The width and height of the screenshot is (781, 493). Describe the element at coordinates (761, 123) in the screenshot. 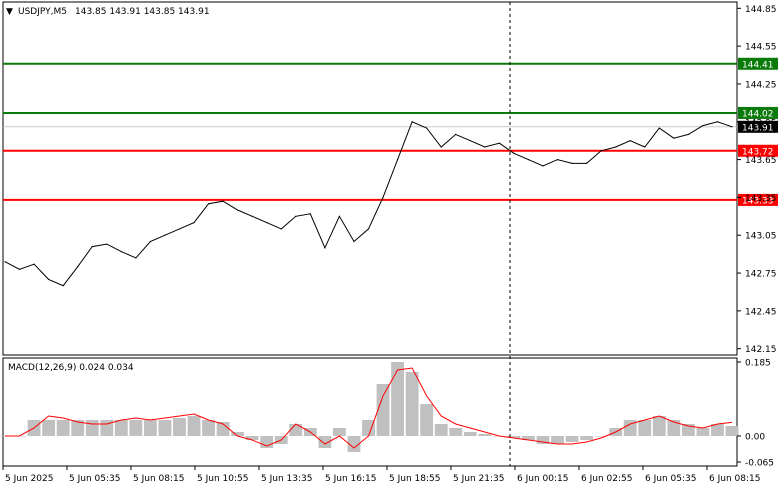

I see `price-axis-tick-label: 143.95` at that location.